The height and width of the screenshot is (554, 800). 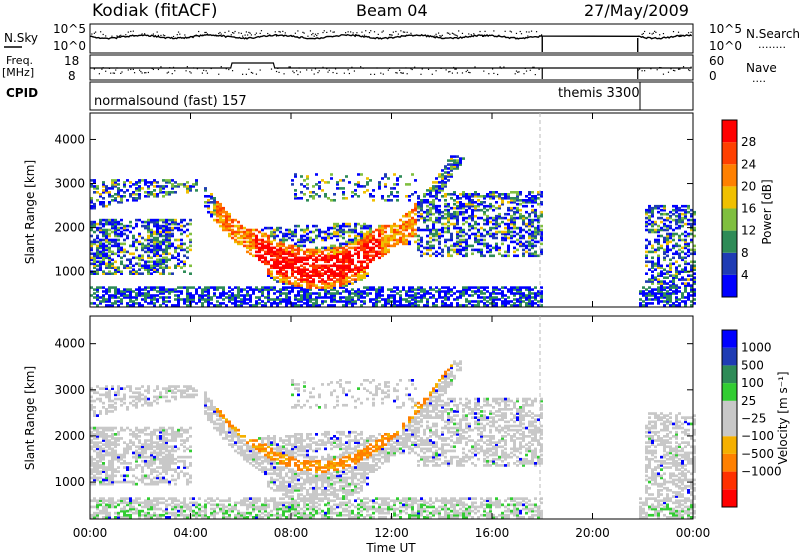 What do you see at coordinates (391, 65) in the screenshot?
I see `freq-line` at bounding box center [391, 65].